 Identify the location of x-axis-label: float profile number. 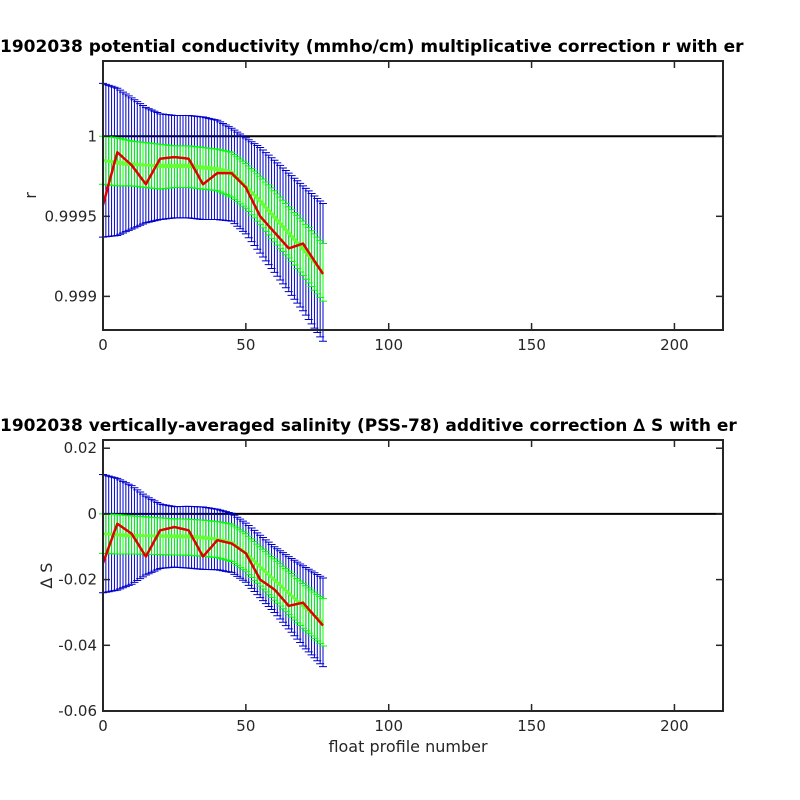
(408, 746).